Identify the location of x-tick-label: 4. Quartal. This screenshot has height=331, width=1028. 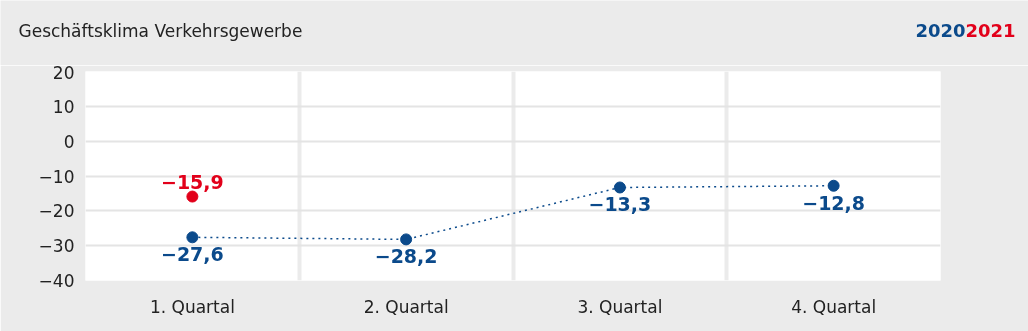
(834, 306).